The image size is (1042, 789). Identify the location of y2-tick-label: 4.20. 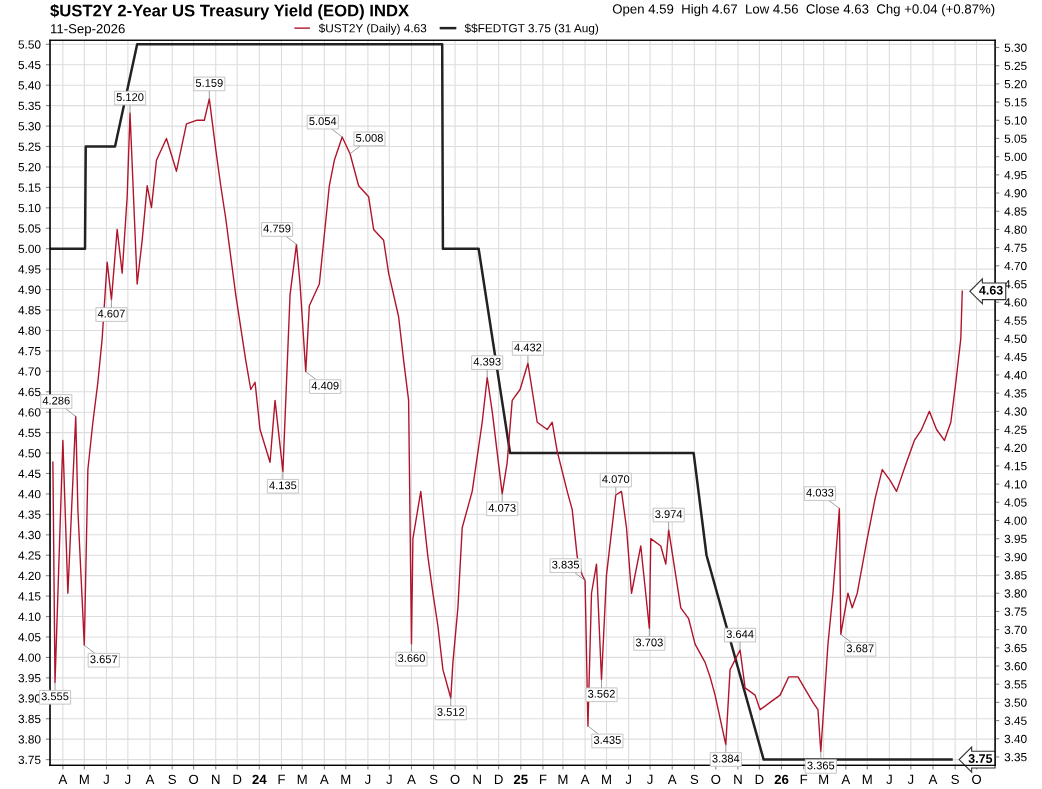
(1015, 448).